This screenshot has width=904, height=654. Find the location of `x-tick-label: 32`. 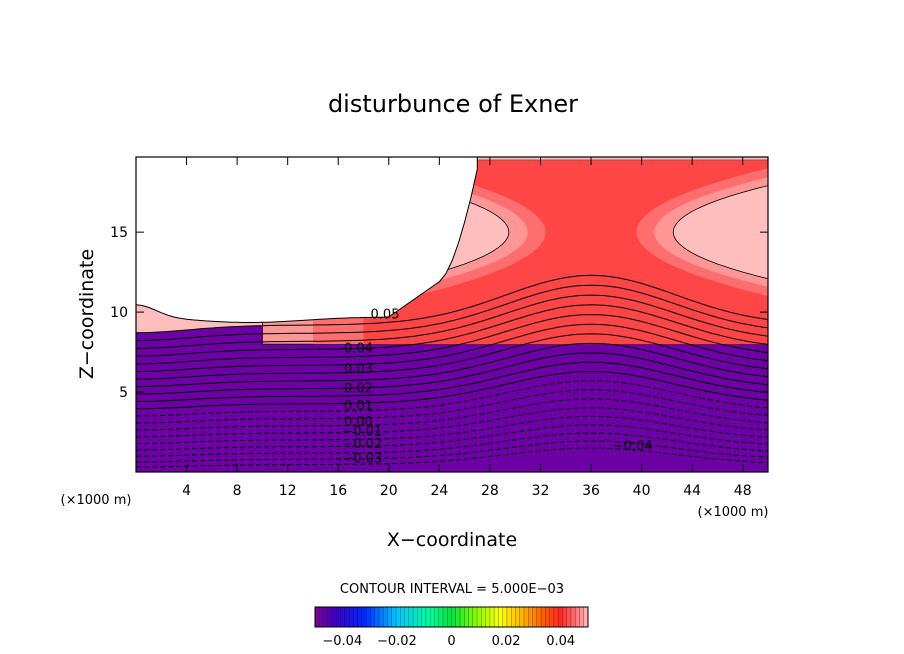

x-tick-label: 32 is located at coordinates (541, 491).